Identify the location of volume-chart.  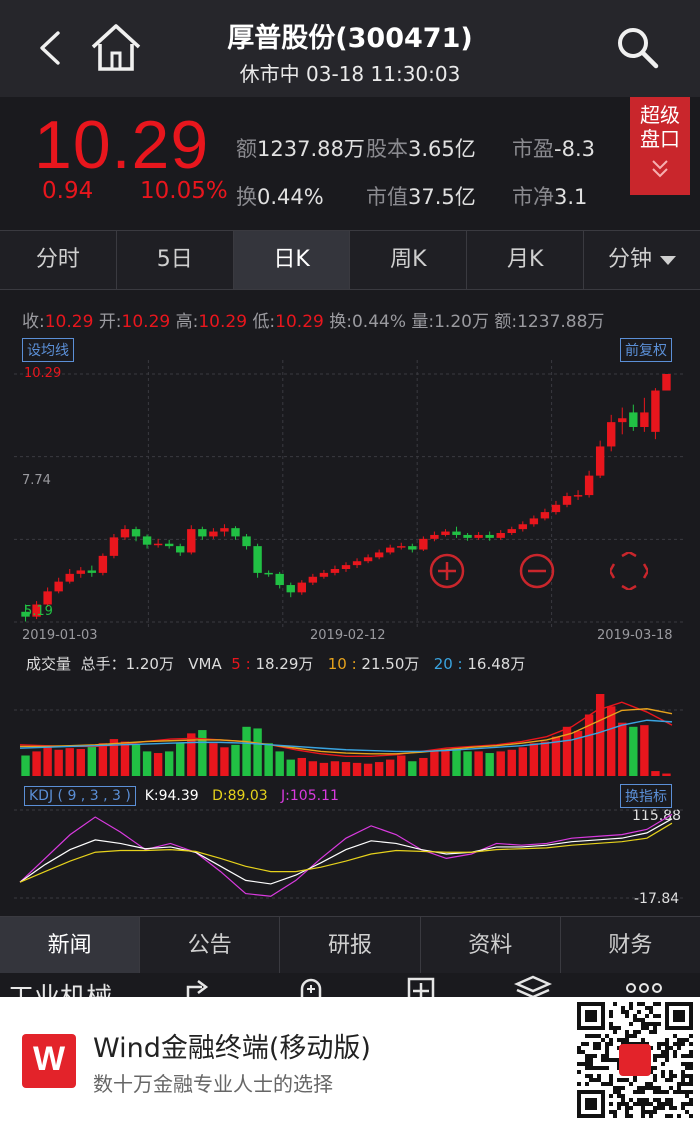
(350, 735).